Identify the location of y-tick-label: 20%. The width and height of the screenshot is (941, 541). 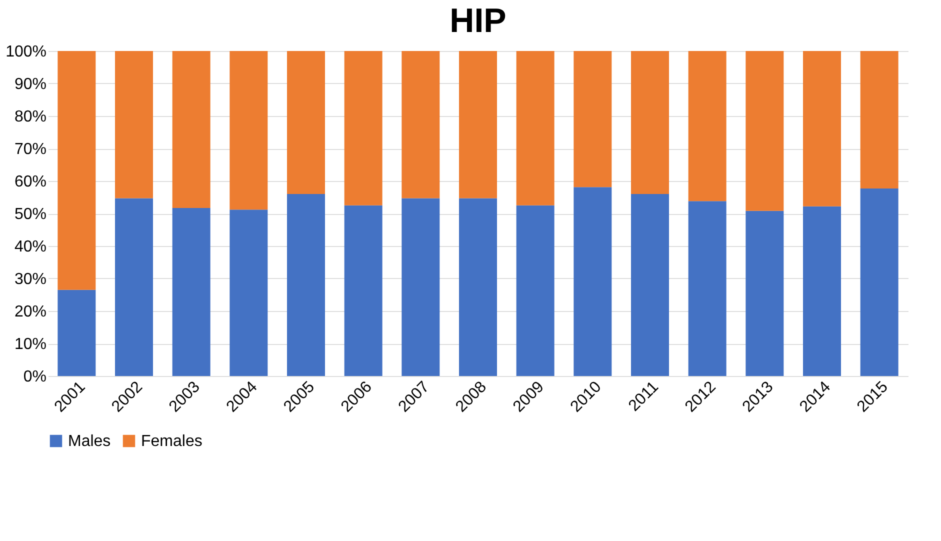
(30, 312).